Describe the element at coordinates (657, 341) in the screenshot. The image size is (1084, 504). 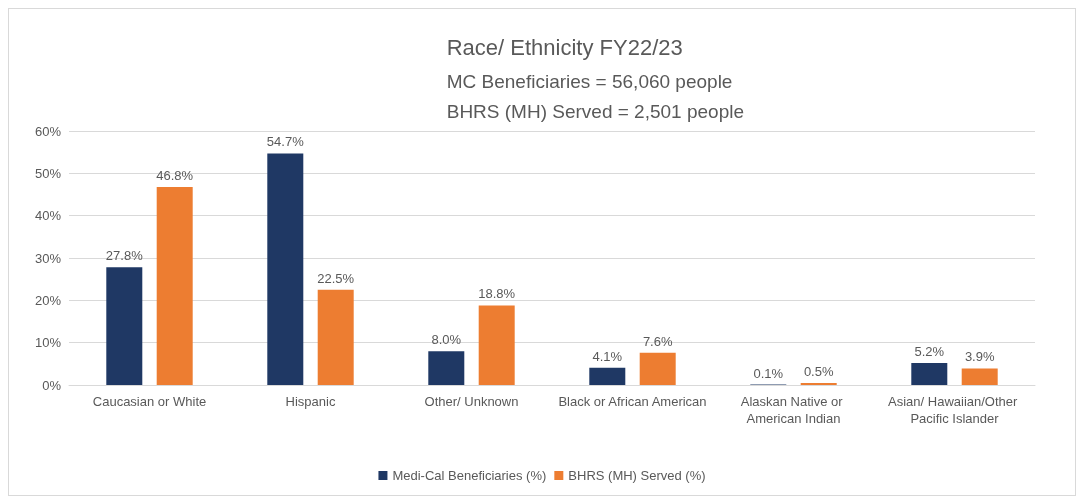
I see `data-label: 7.6%` at that location.